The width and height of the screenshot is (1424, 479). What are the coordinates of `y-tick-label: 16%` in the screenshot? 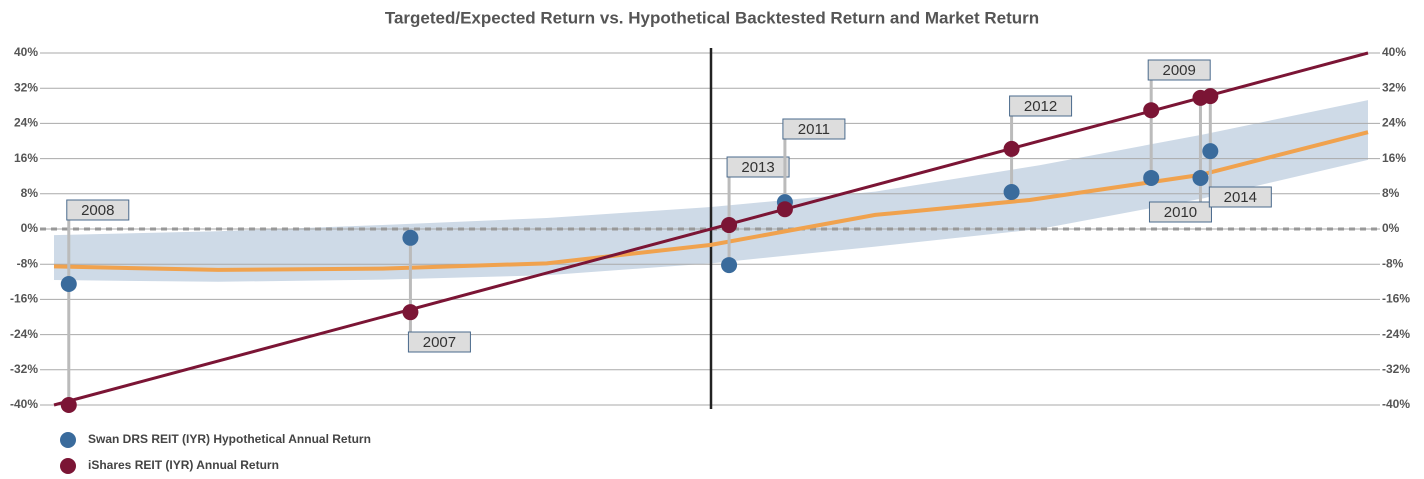 It's located at (26, 158).